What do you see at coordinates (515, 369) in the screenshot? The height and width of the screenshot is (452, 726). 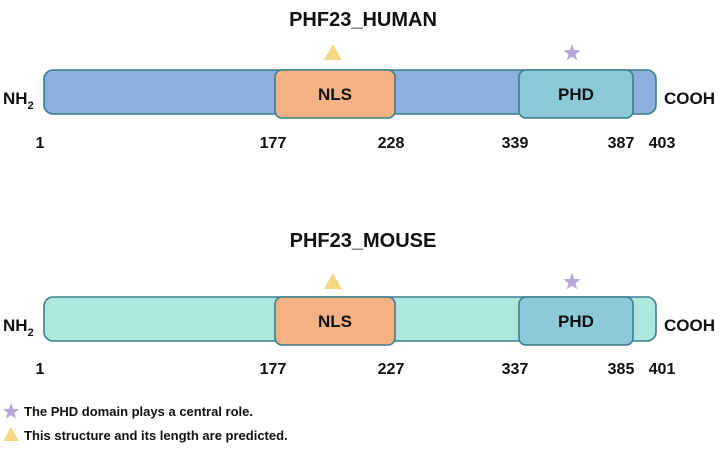 I see `position-label: 337` at bounding box center [515, 369].